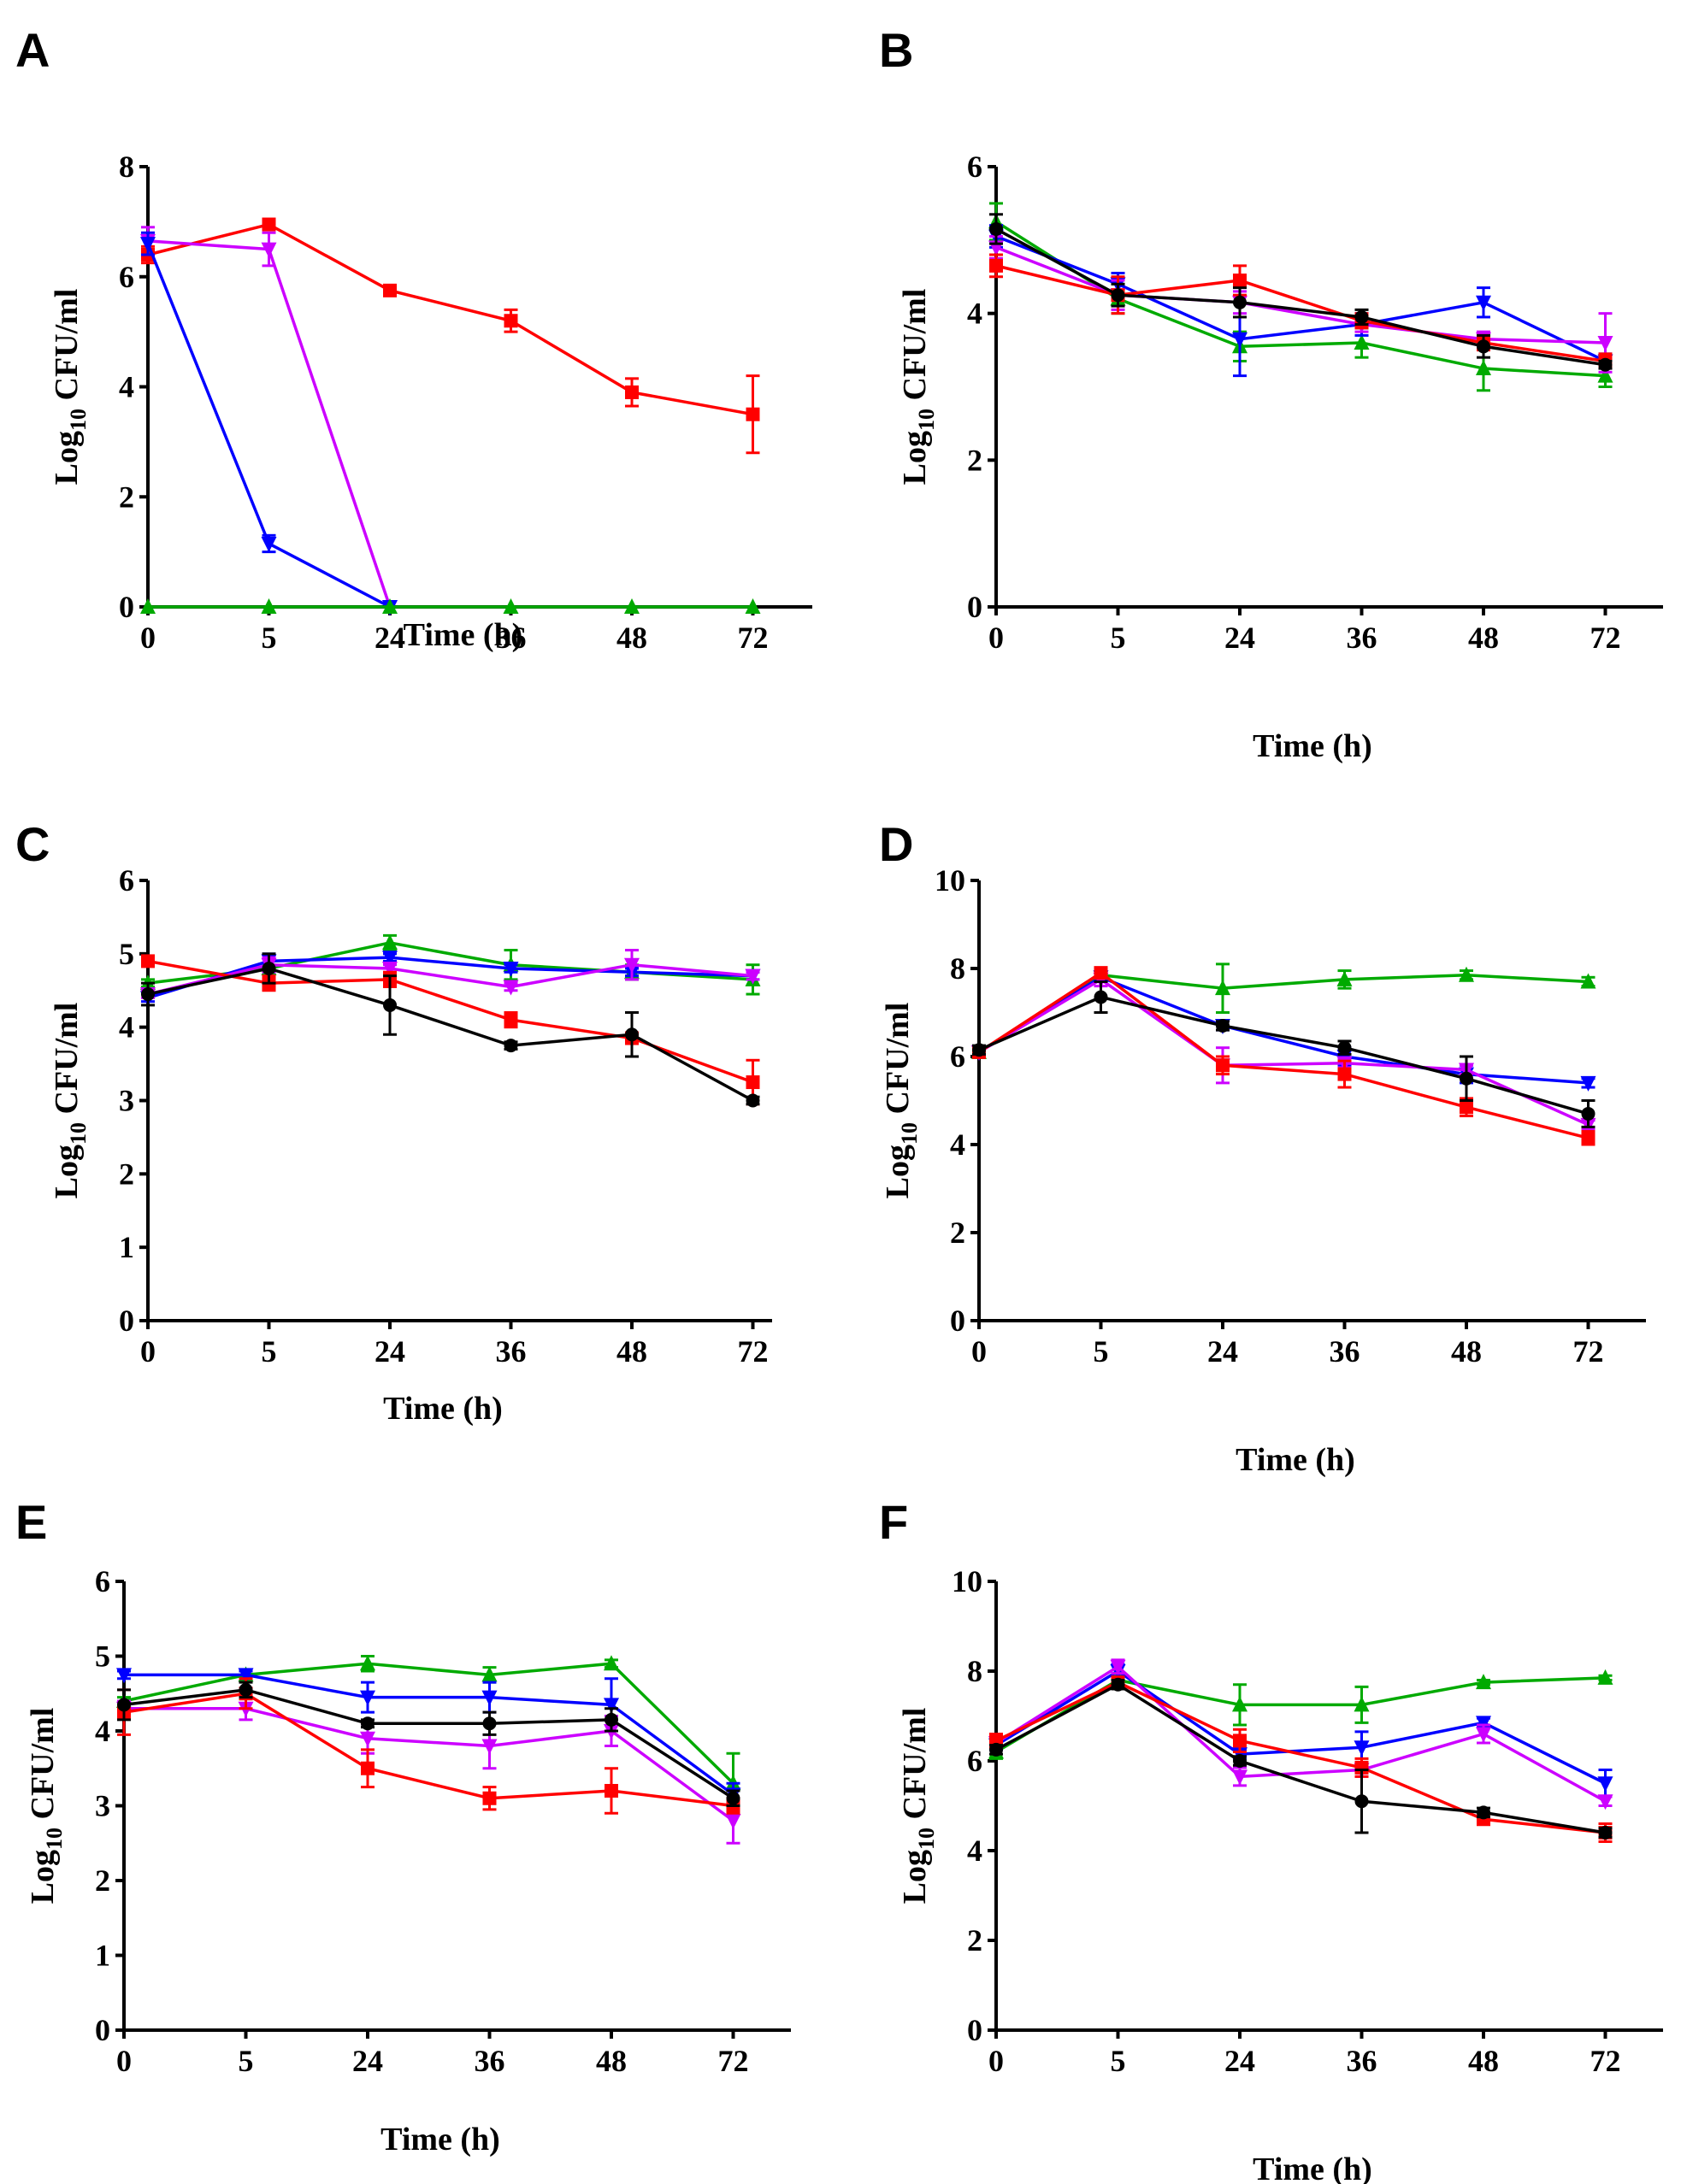 This screenshot has height=2184, width=1681. Describe the element at coordinates (1223, 1352) in the screenshot. I see `x-tick-label: 24` at that location.